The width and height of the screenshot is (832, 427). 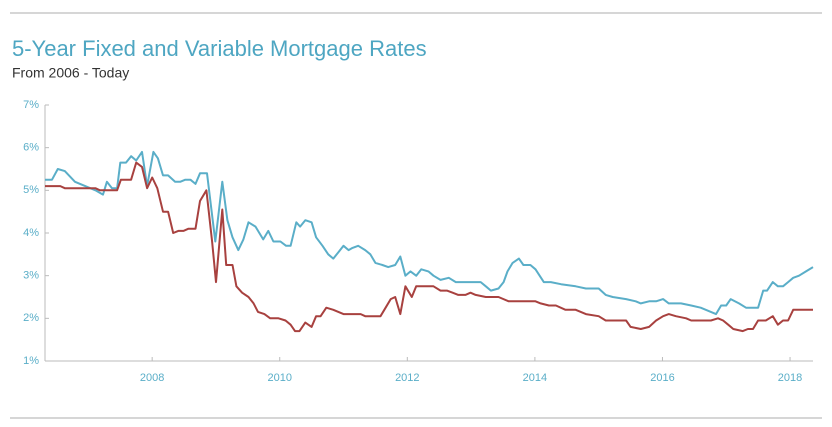 What do you see at coordinates (152, 378) in the screenshot?
I see `x-tick-label: 2008` at bounding box center [152, 378].